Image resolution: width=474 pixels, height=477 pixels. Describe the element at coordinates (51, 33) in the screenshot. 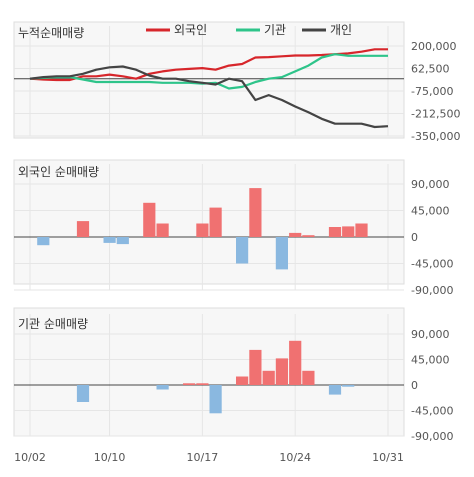

I see `panel-cumulative-title: 누적순매매량` at that location.